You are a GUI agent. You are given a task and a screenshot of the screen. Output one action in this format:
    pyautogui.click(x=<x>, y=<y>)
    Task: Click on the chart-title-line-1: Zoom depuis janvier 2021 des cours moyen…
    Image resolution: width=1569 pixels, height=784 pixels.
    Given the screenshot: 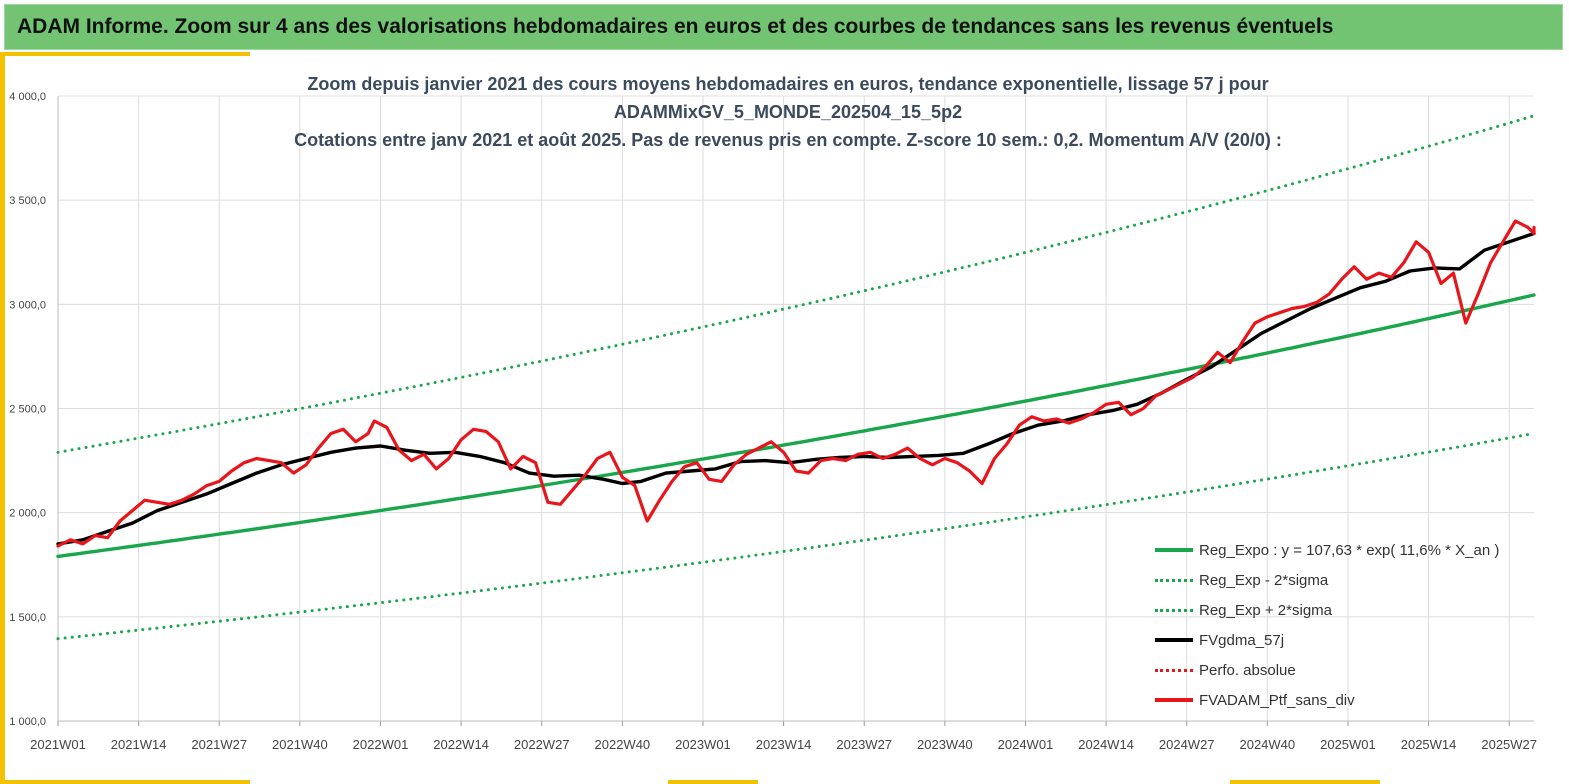 What is the action you would take?
    pyautogui.click(x=788, y=84)
    